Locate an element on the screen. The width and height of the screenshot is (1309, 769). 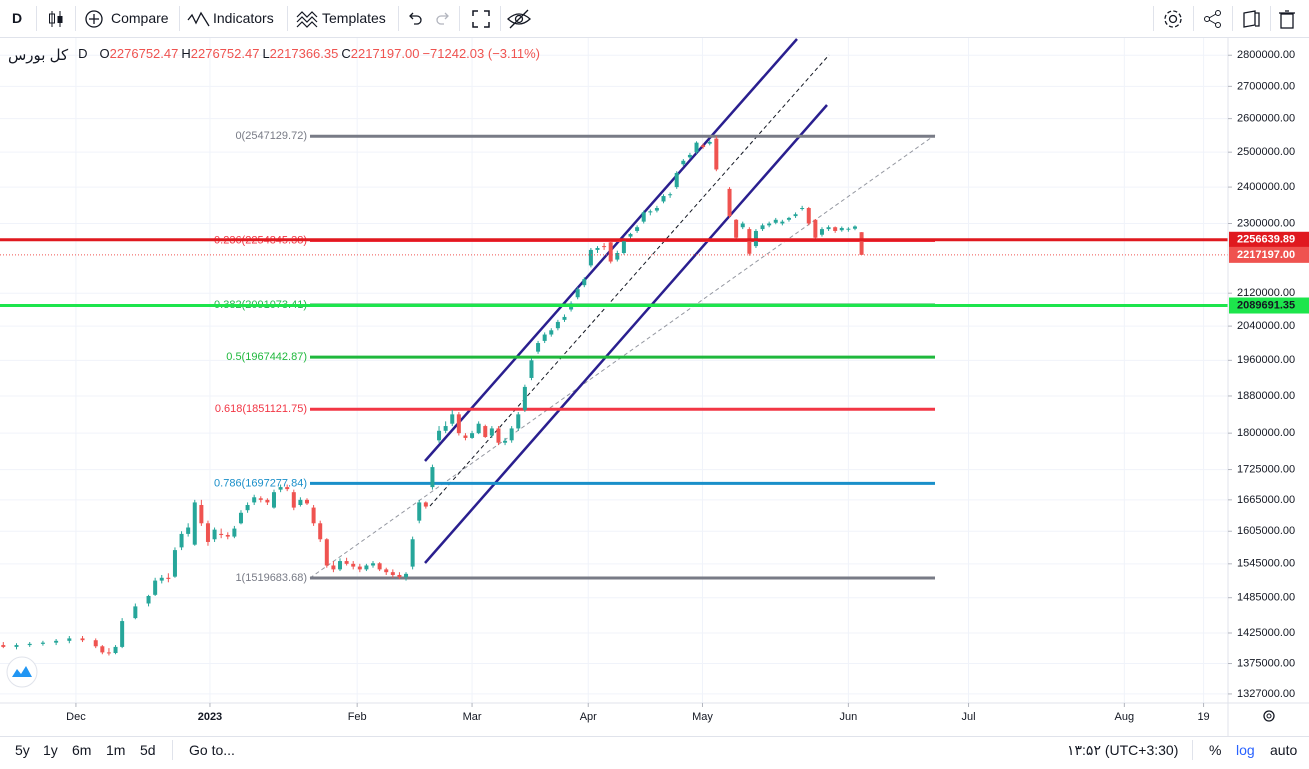
templates-icon is located at coordinates (307, 19).